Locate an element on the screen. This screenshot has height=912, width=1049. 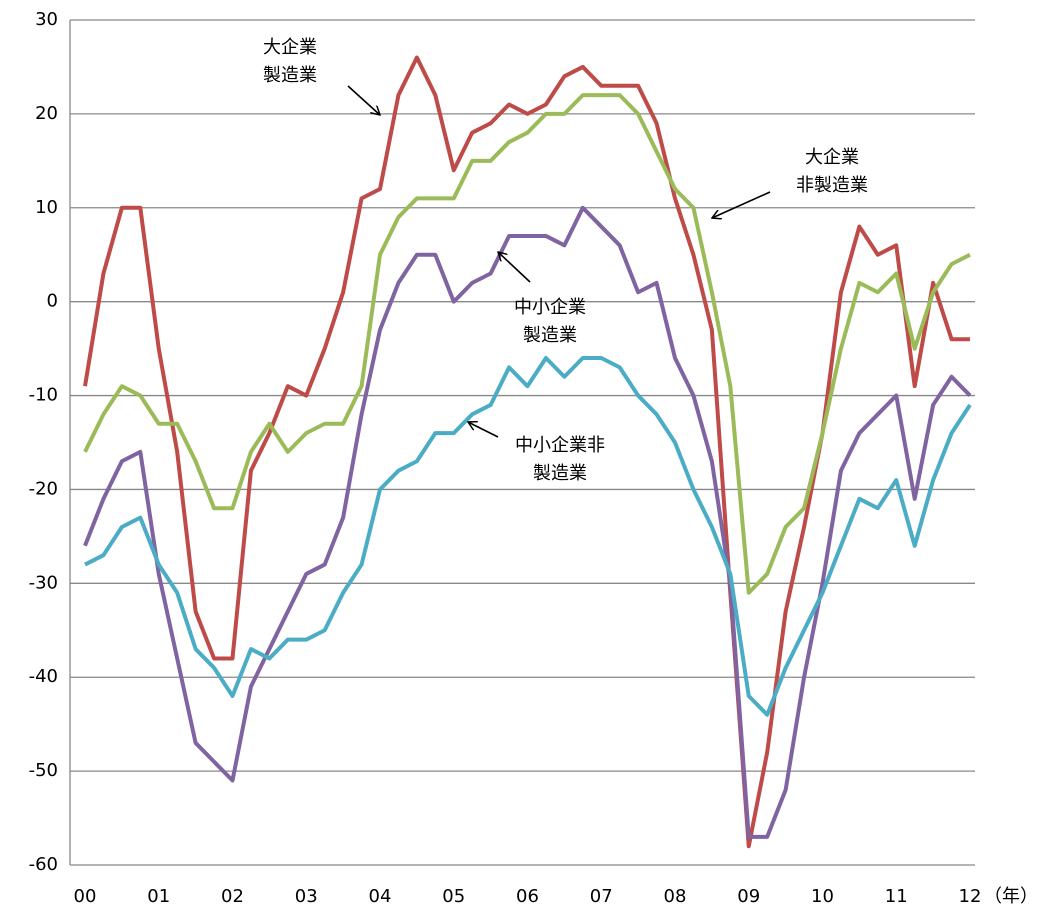
y-tick-label: -50 is located at coordinates (43, 770).